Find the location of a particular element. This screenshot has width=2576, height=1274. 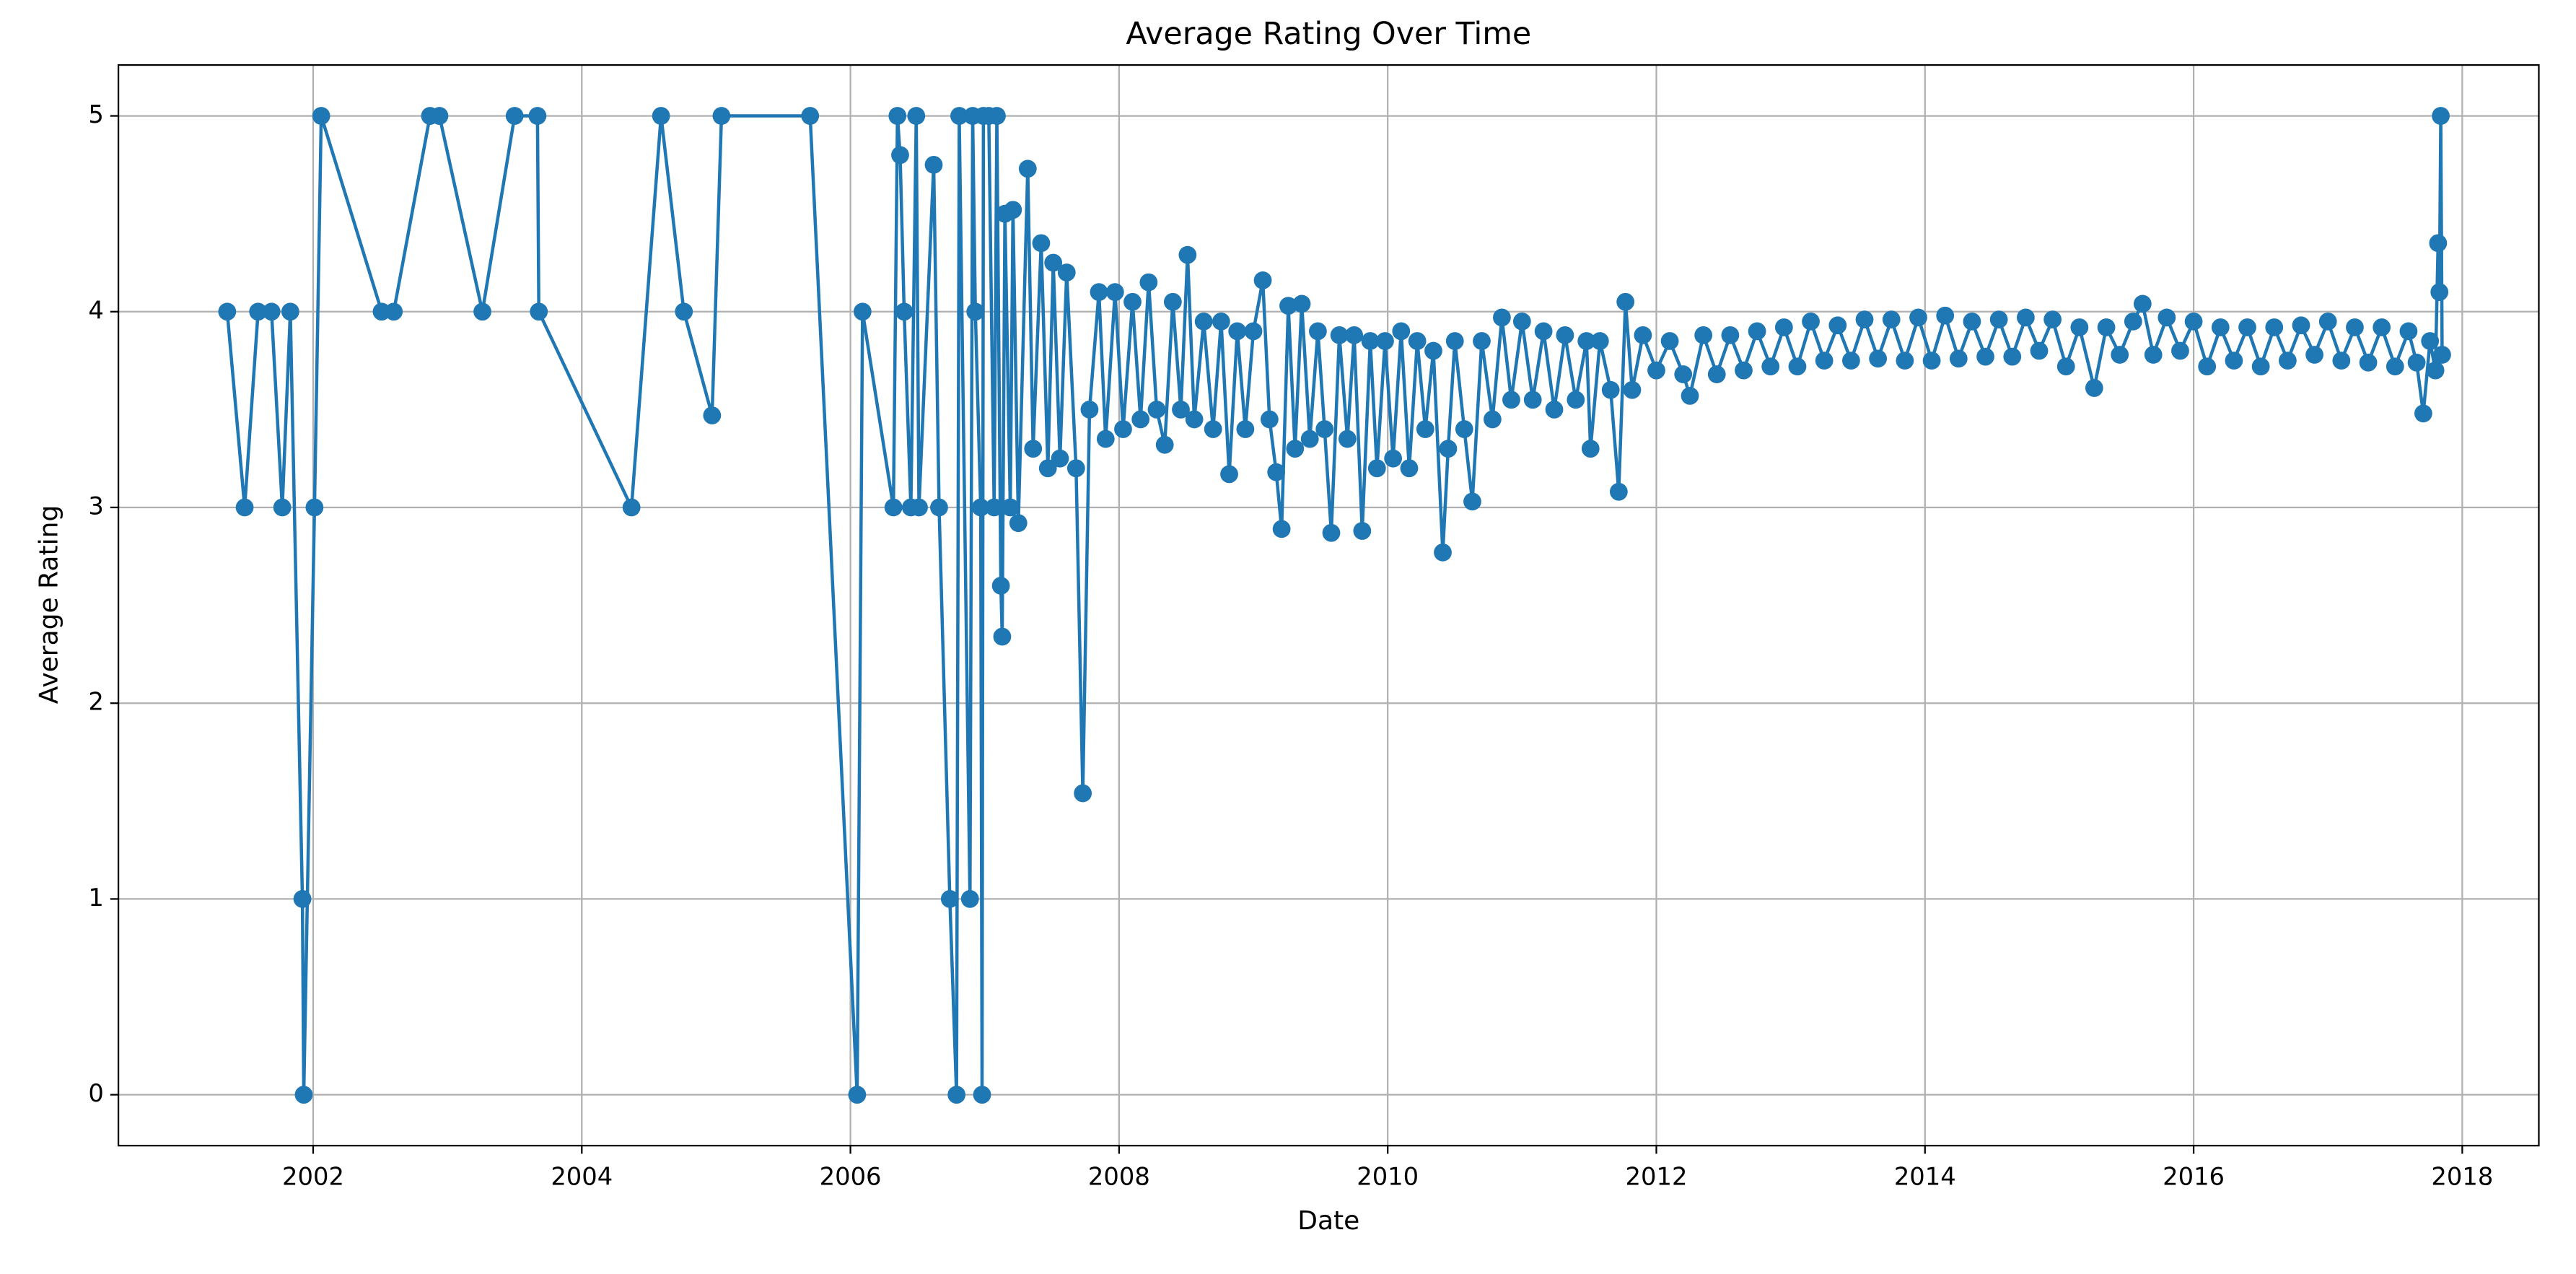

x-tick-label: 2010 is located at coordinates (1388, 1177).